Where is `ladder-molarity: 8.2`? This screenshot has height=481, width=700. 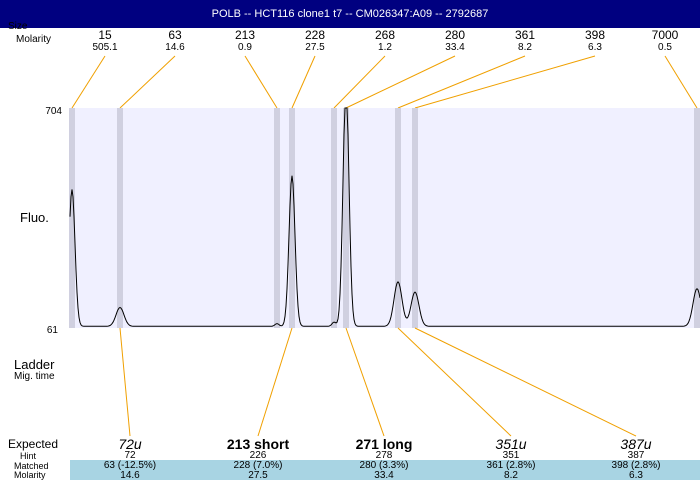
ladder-molarity: 8.2 is located at coordinates (525, 47).